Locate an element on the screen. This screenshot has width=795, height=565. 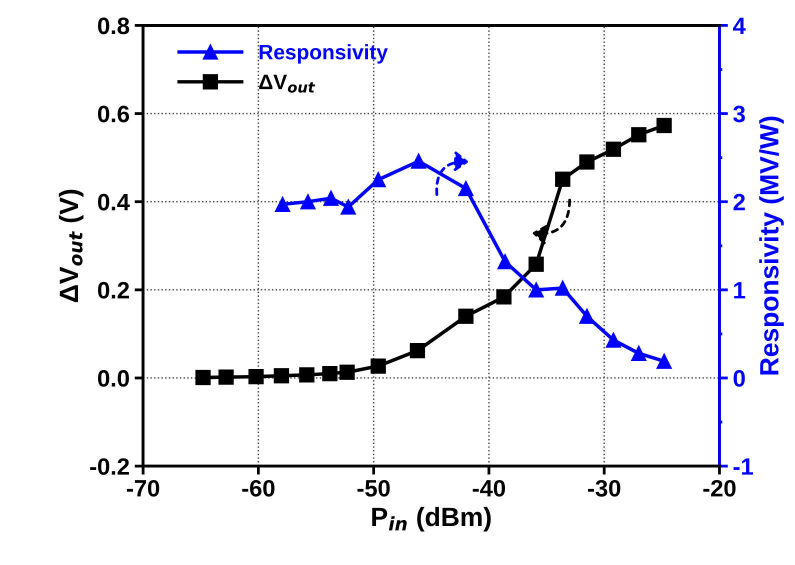
legend-label: Responsivity is located at coordinates (324, 54).